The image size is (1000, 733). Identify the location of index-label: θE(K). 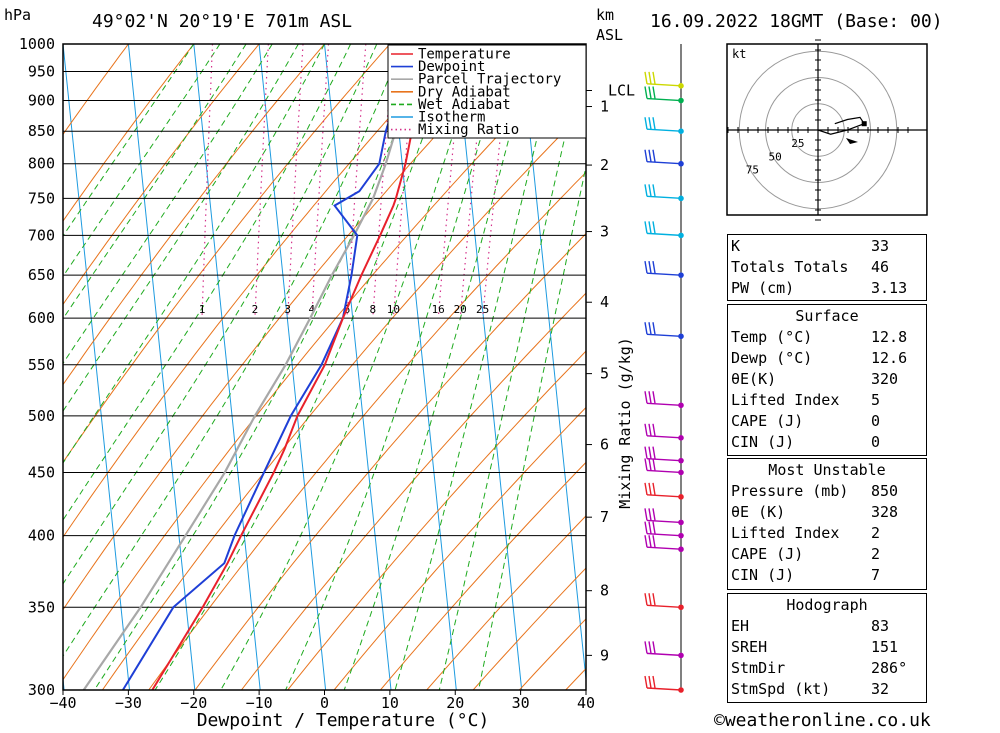
(754, 379).